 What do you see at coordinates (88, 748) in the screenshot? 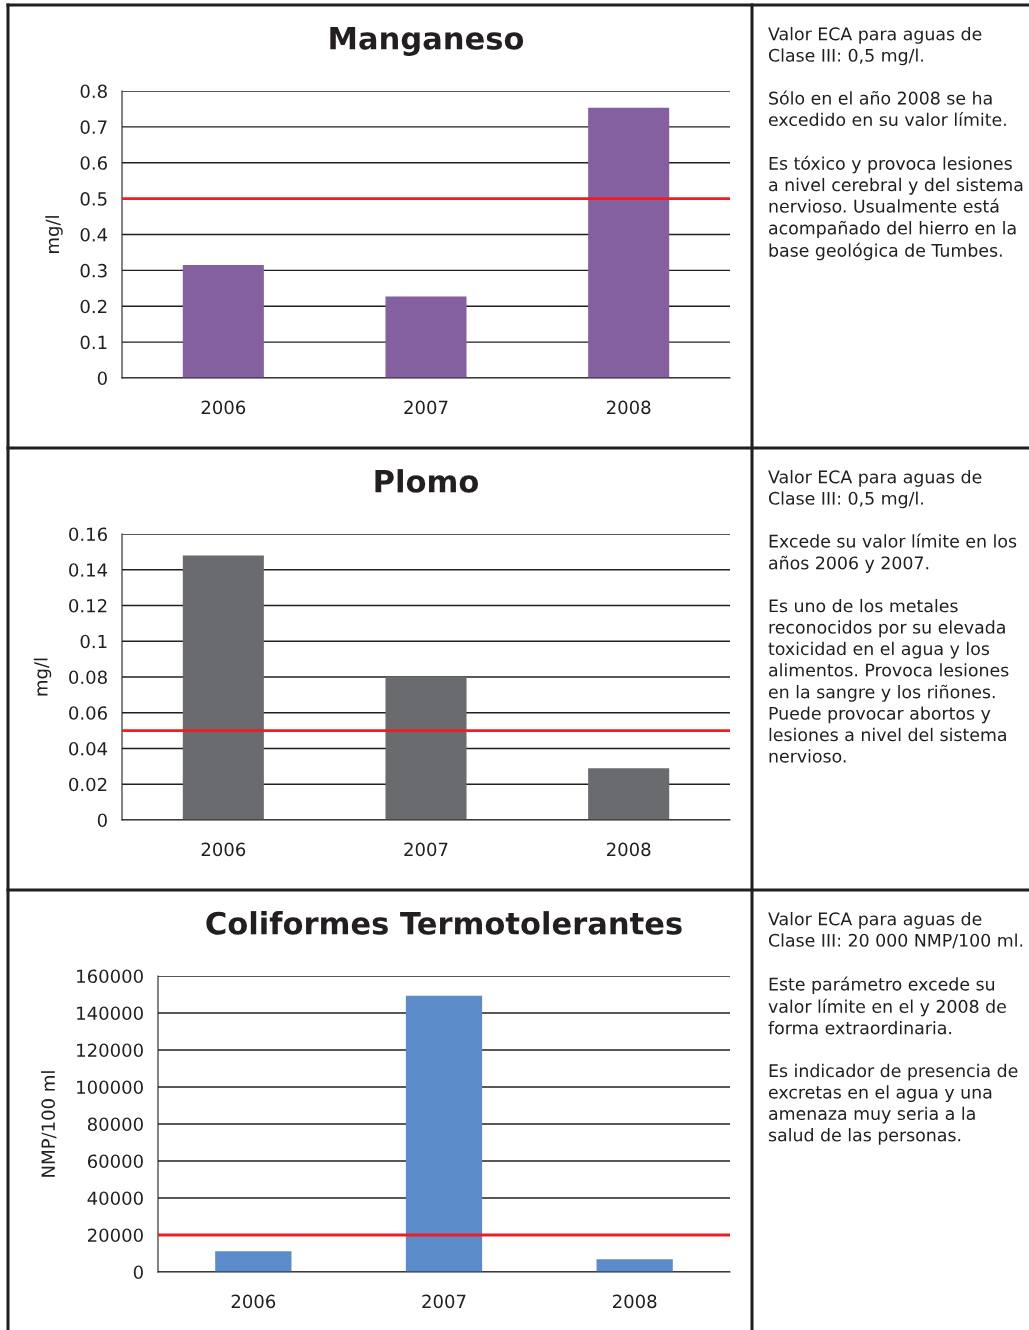
I see `y-tick-label: 0.04` at bounding box center [88, 748].